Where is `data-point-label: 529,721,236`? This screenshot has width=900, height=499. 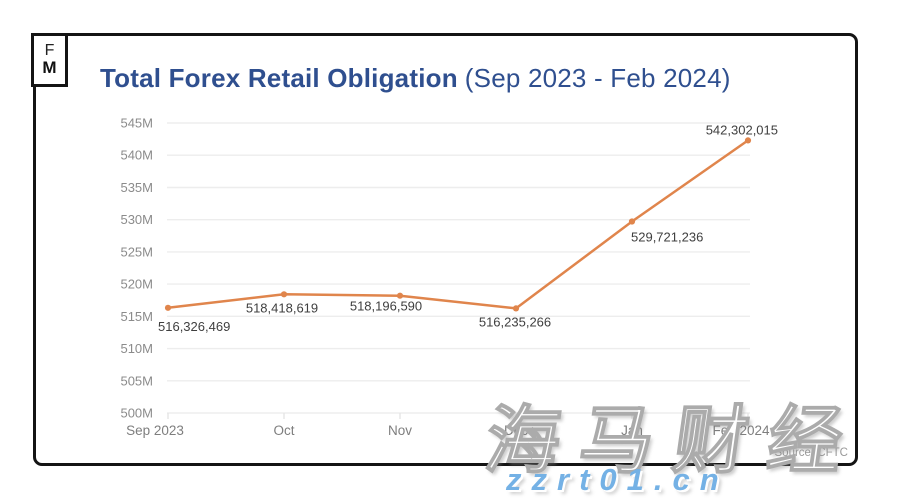
data-point-label: 529,721,236 is located at coordinates (667, 237).